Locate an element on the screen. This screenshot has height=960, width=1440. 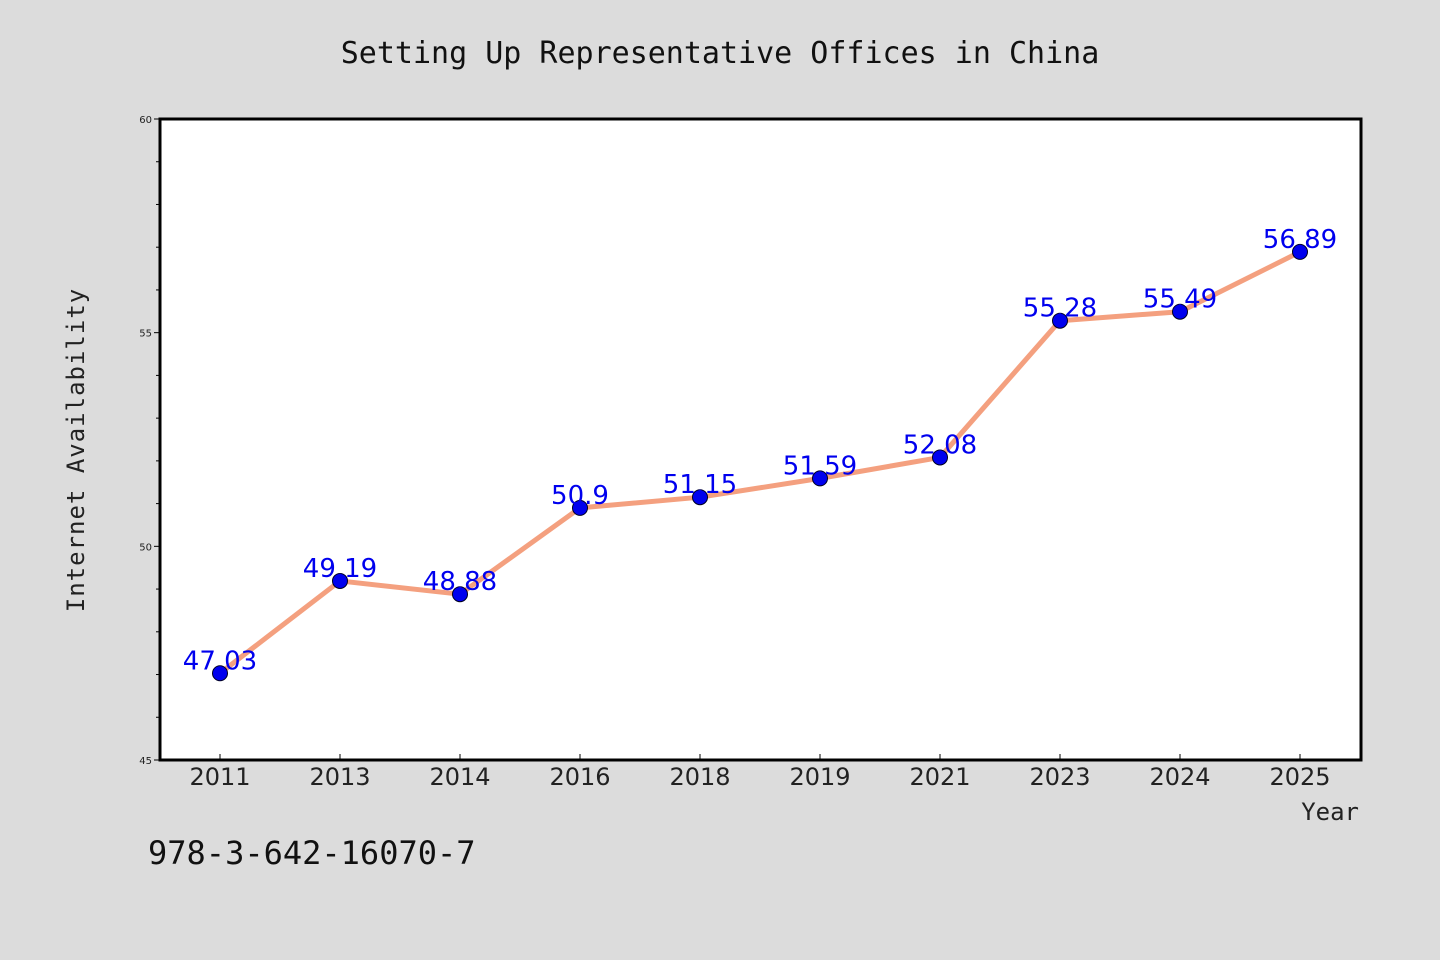
data-label: 55.28 is located at coordinates (1060, 309).